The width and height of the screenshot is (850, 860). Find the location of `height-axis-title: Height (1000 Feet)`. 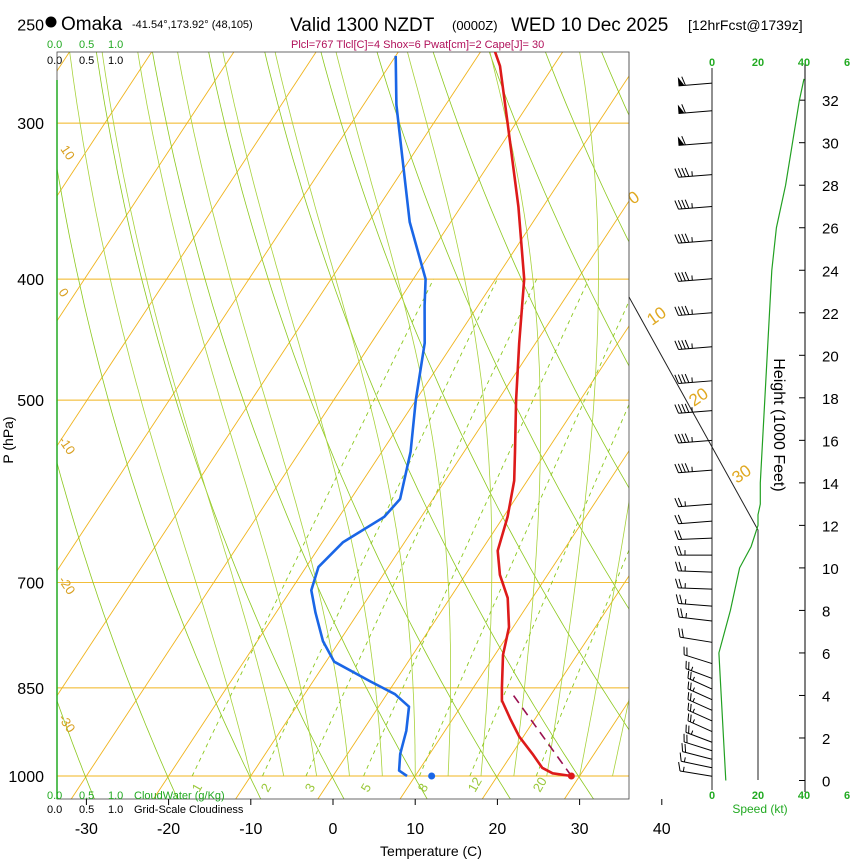

height-axis-title: Height (1000 Feet) is located at coordinates (778, 424).